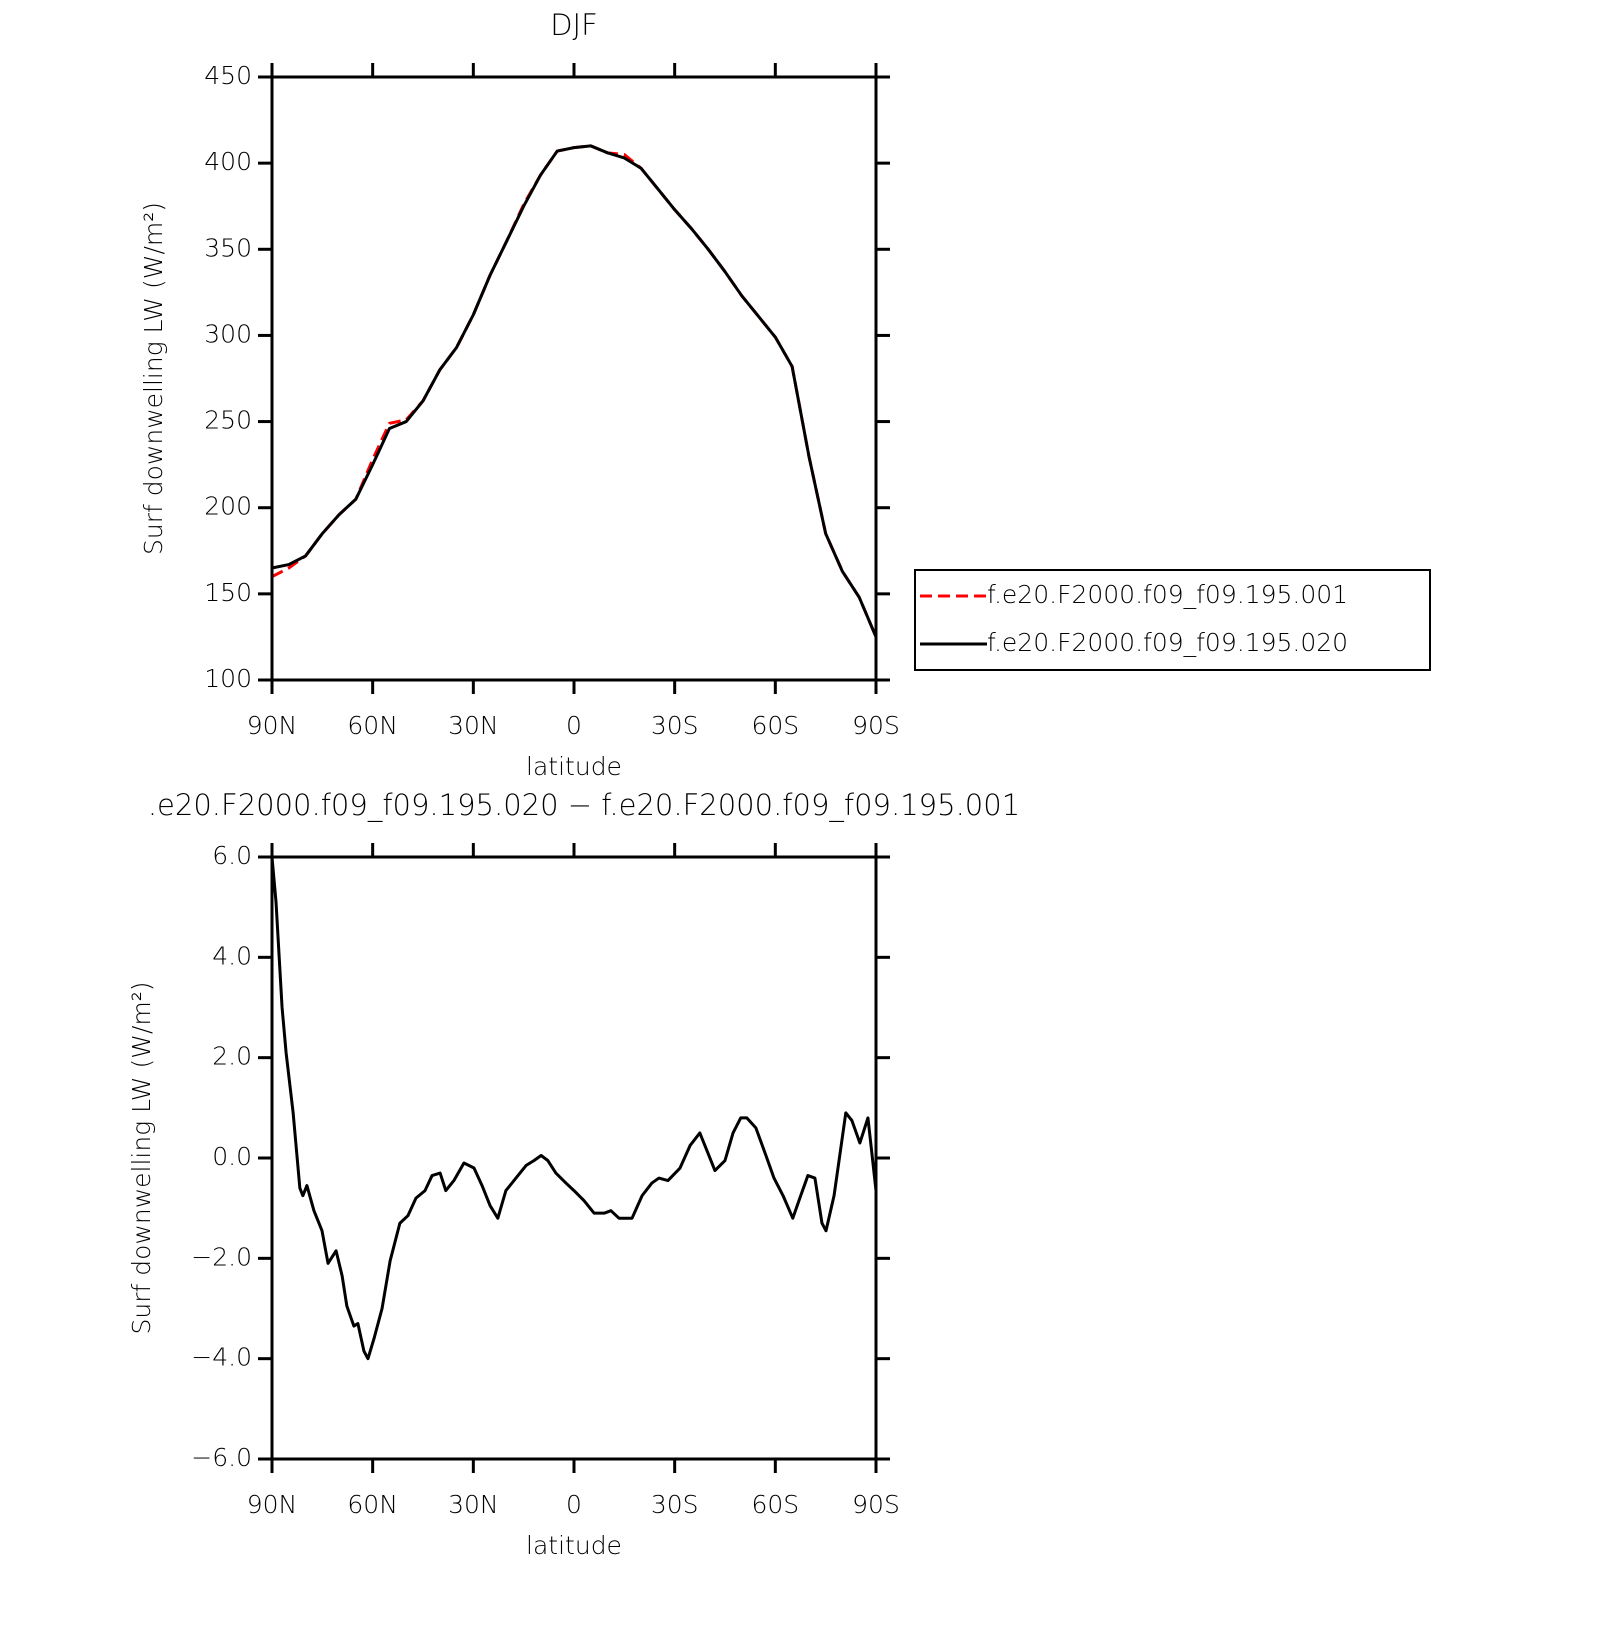 The image size is (1599, 1635). Describe the element at coordinates (228, 333) in the screenshot. I see `y-tick-label: 300` at that location.